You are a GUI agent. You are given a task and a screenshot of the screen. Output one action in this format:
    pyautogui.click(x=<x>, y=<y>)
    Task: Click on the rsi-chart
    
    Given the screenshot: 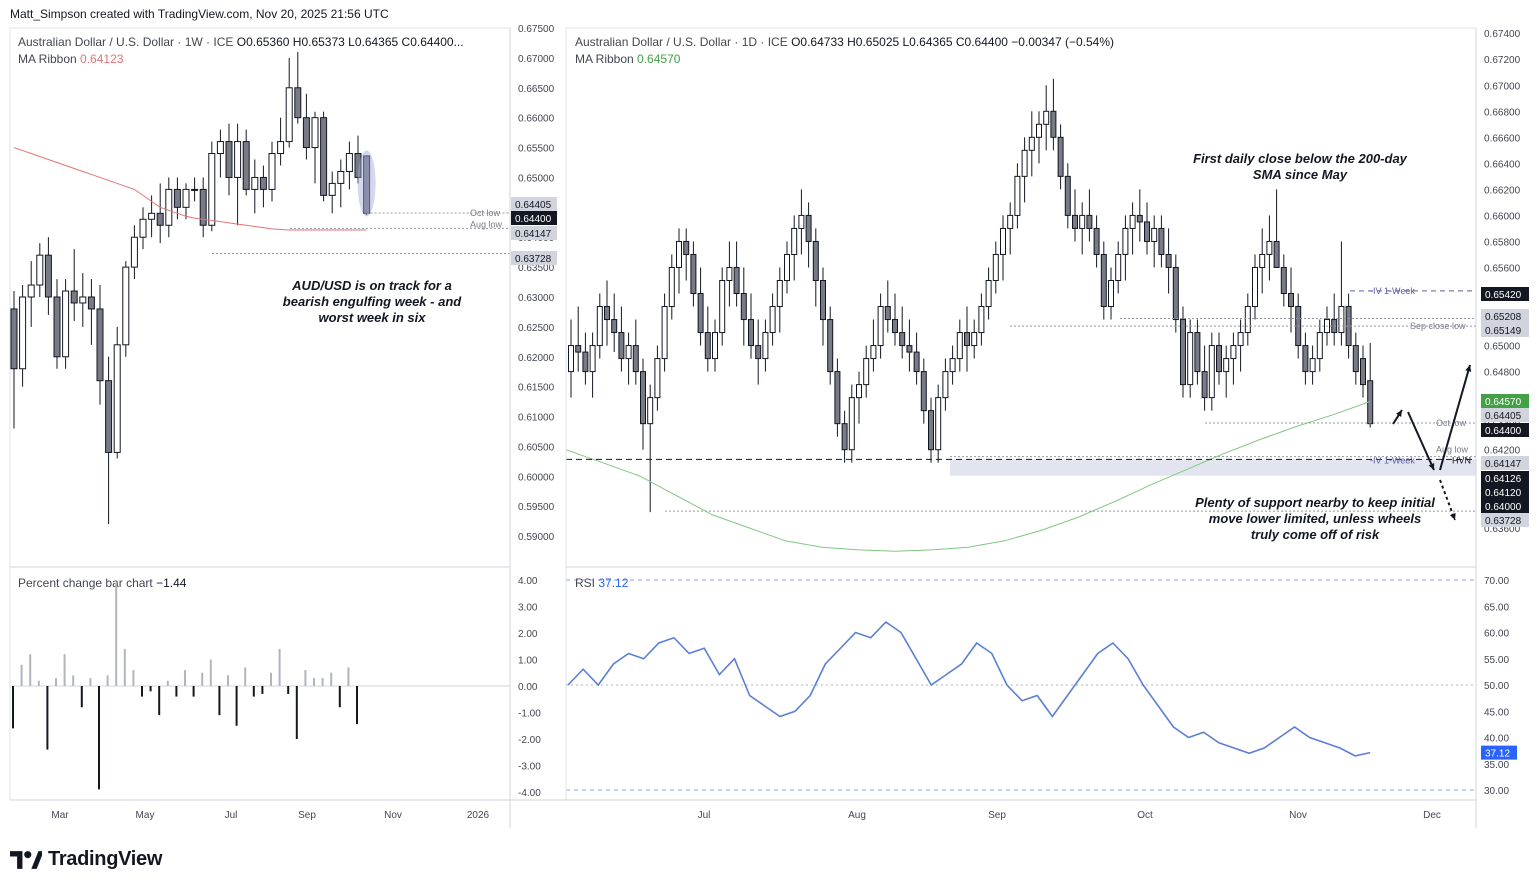 What is the action you would take?
    pyautogui.click(x=1021, y=685)
    